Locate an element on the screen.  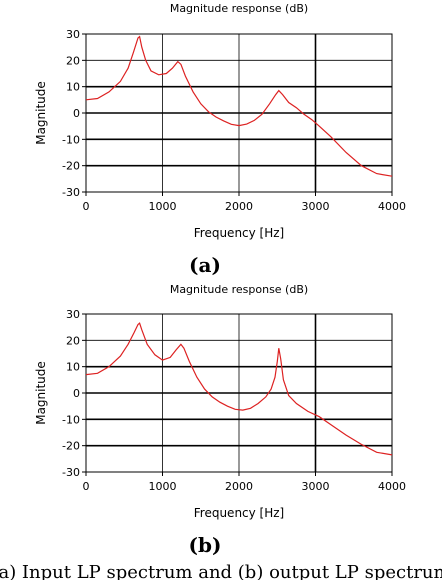
chart-a-ytick-label: -20 is located at coordinates (71, 166).